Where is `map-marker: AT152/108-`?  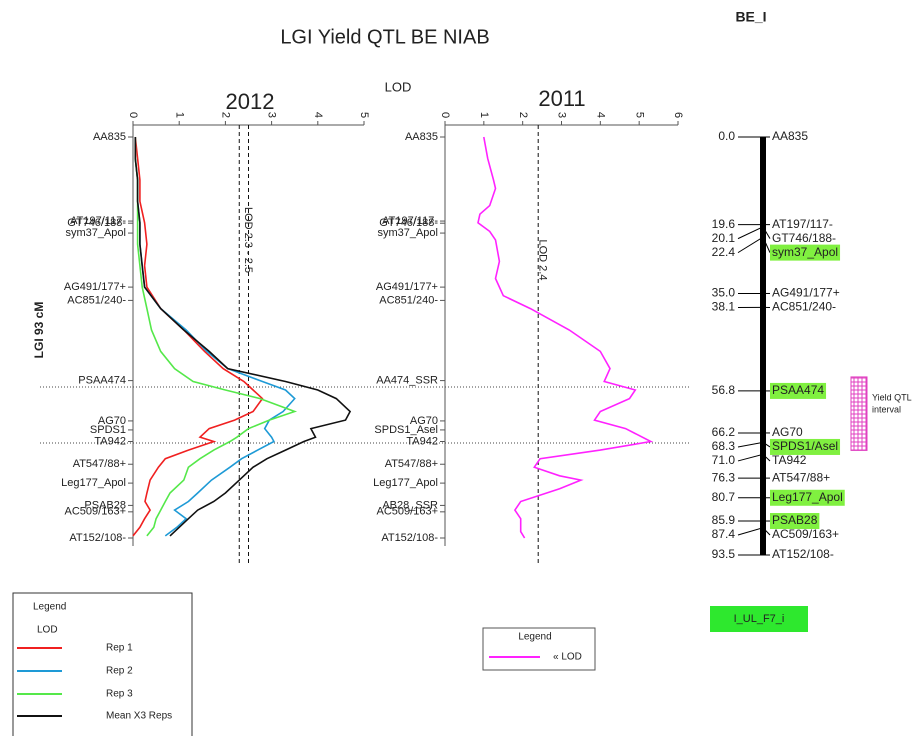
map-marker: AT152/108- is located at coordinates (803, 554).